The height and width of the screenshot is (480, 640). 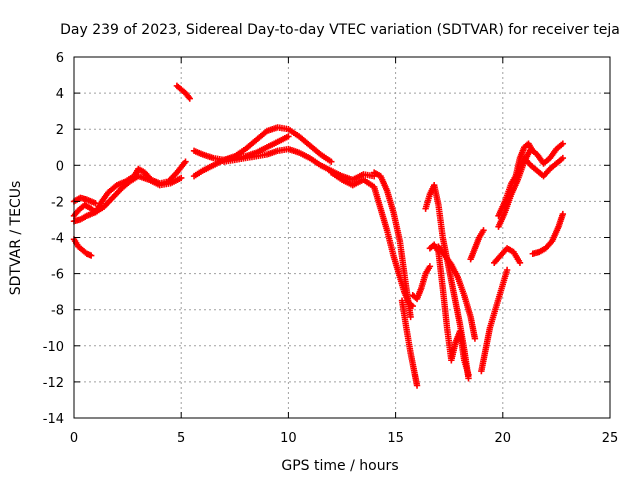 What do you see at coordinates (127, 198) in the screenshot?
I see `series-track-b` at bounding box center [127, 198].